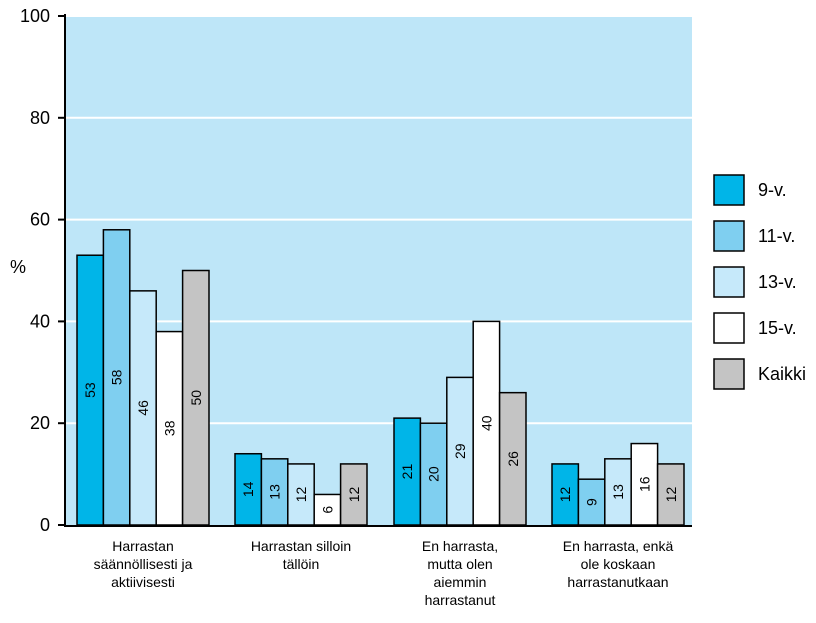 The height and width of the screenshot is (623, 816). Describe the element at coordinates (143, 582) in the screenshot. I see `category-label: aktiivisesti` at that location.